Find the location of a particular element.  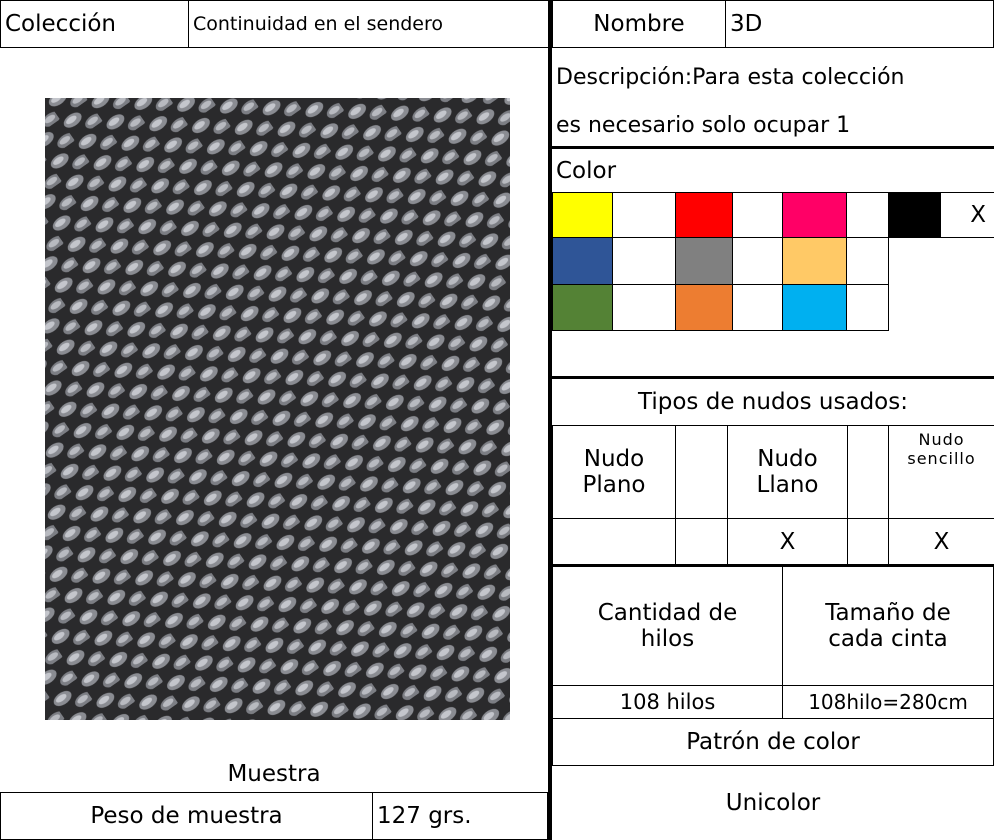

cell: Unicolor is located at coordinates (773, 803).